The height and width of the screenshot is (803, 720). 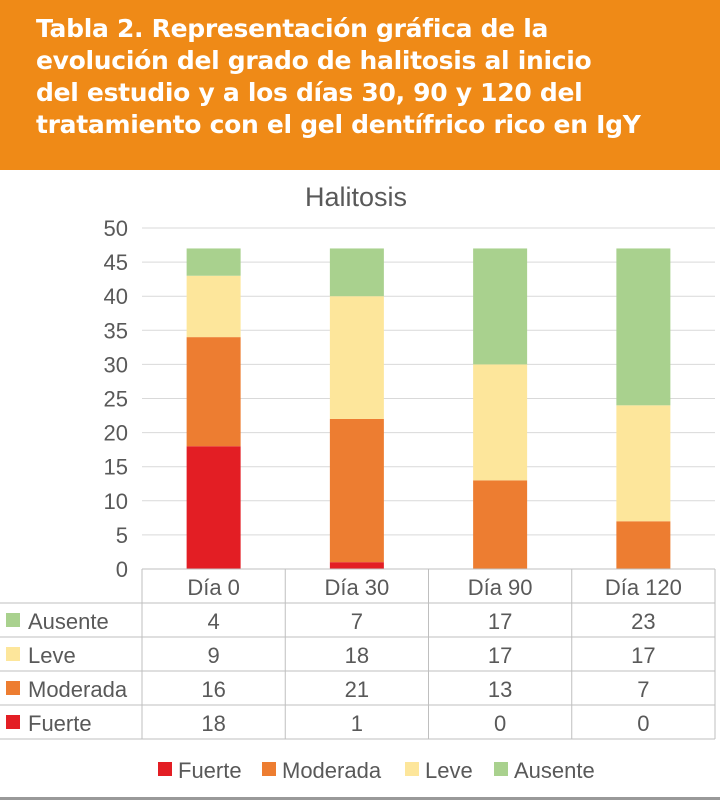 What do you see at coordinates (122, 535) in the screenshot?
I see `y-tick-label: 5` at bounding box center [122, 535].